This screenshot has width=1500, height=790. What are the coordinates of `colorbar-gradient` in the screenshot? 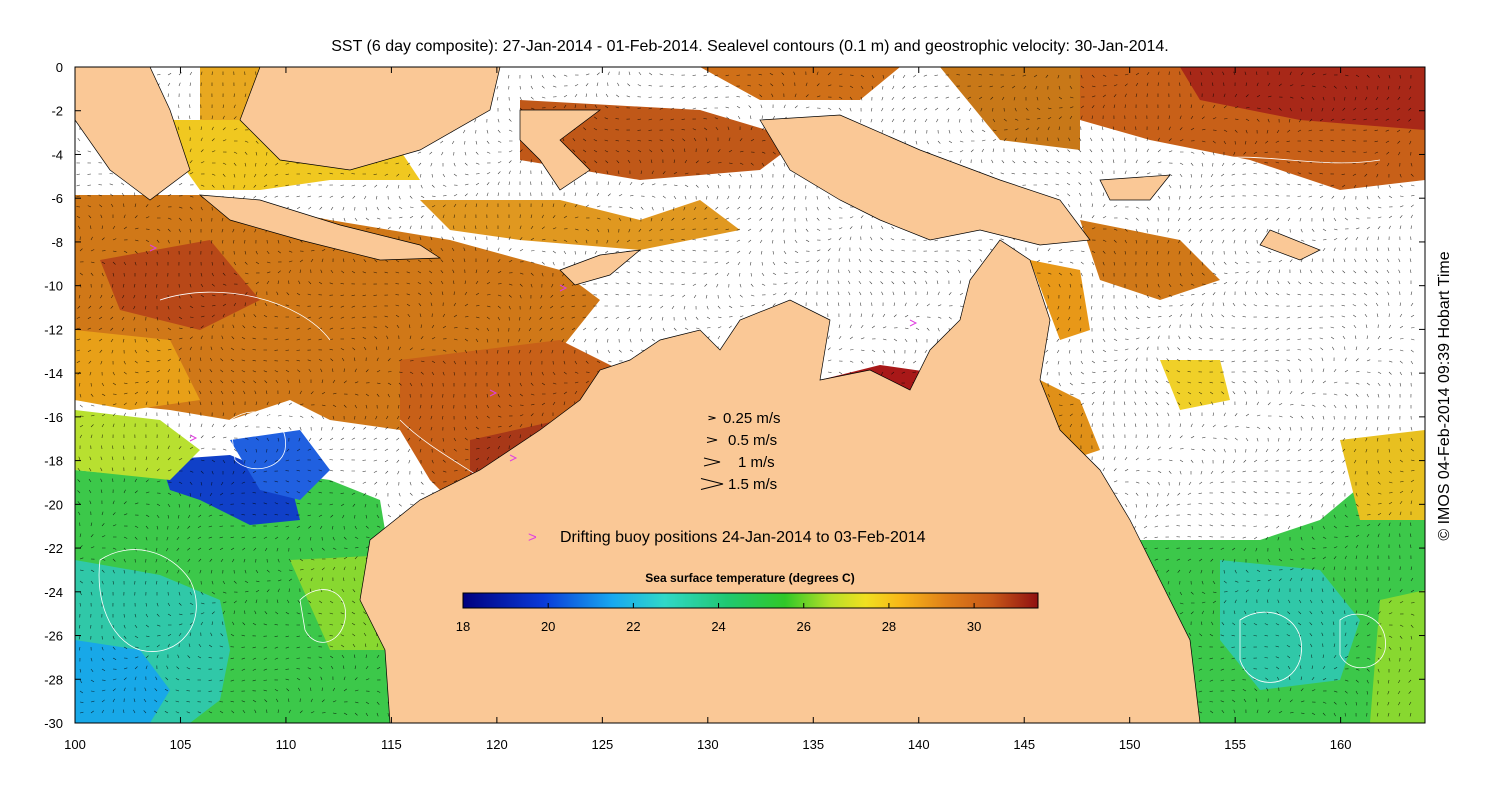 It's located at (750, 600).